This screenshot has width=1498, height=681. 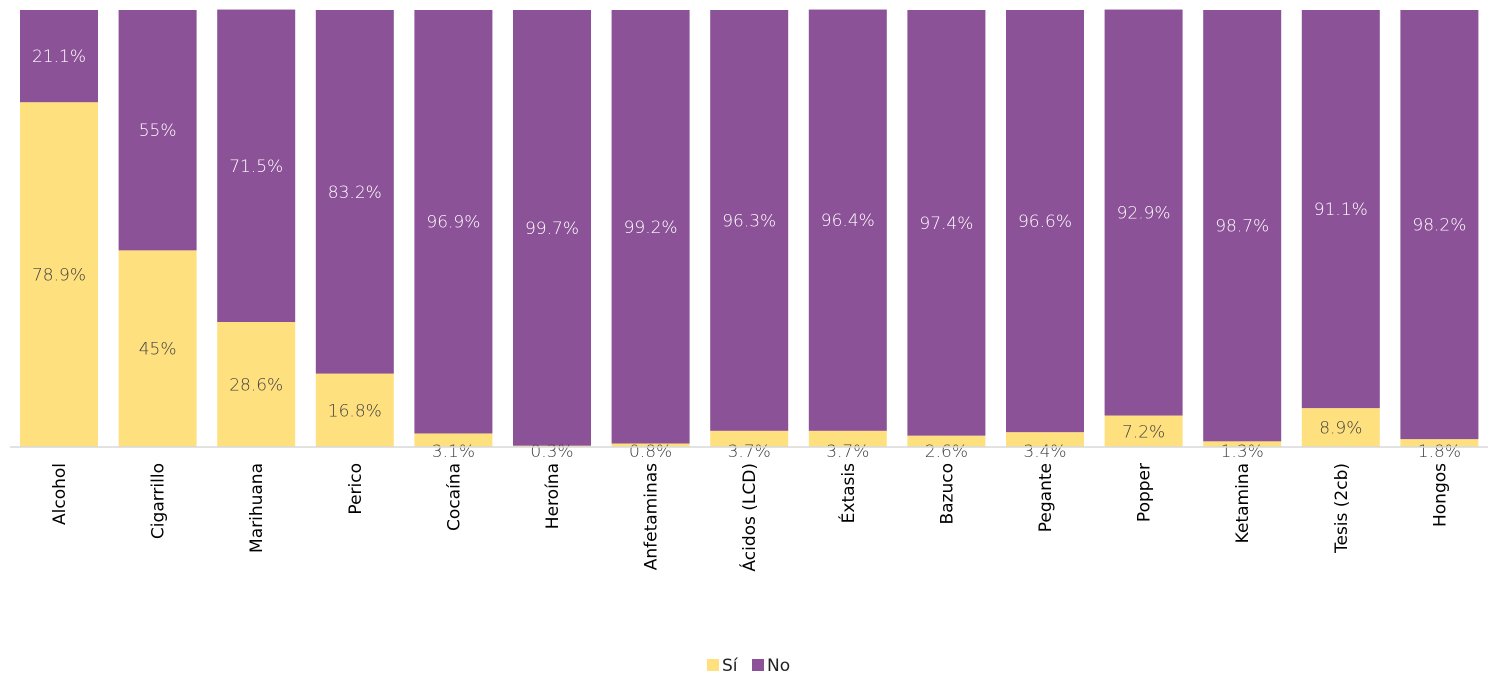 What do you see at coordinates (1242, 452) in the screenshot?
I see `data-label-si-ketamina: 1.3%` at bounding box center [1242, 452].